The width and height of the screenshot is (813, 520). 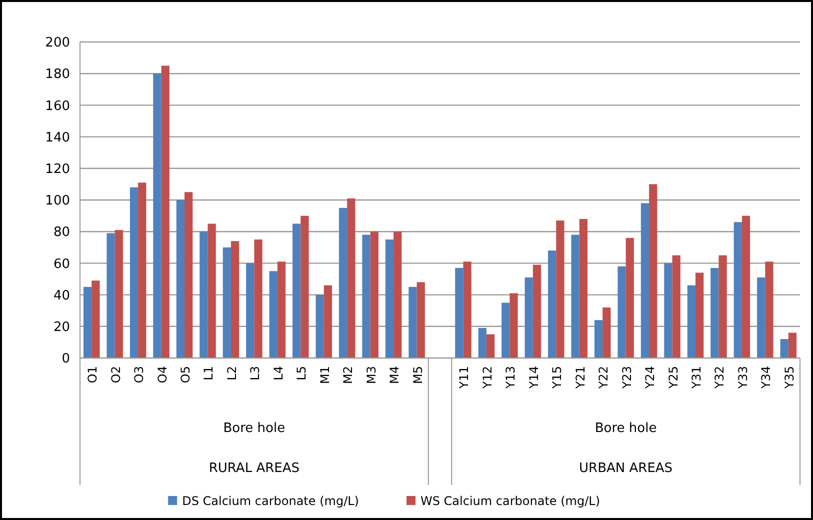 What do you see at coordinates (673, 378) in the screenshot?
I see `x-tick-label: Y25` at bounding box center [673, 378].